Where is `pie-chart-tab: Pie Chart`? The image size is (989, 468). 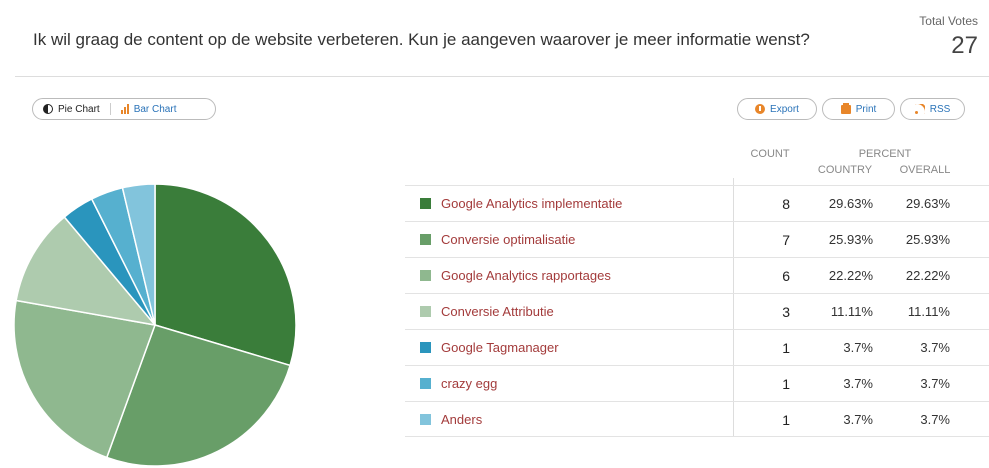
pie-chart-tab: Pie Chart is located at coordinates (71, 109).